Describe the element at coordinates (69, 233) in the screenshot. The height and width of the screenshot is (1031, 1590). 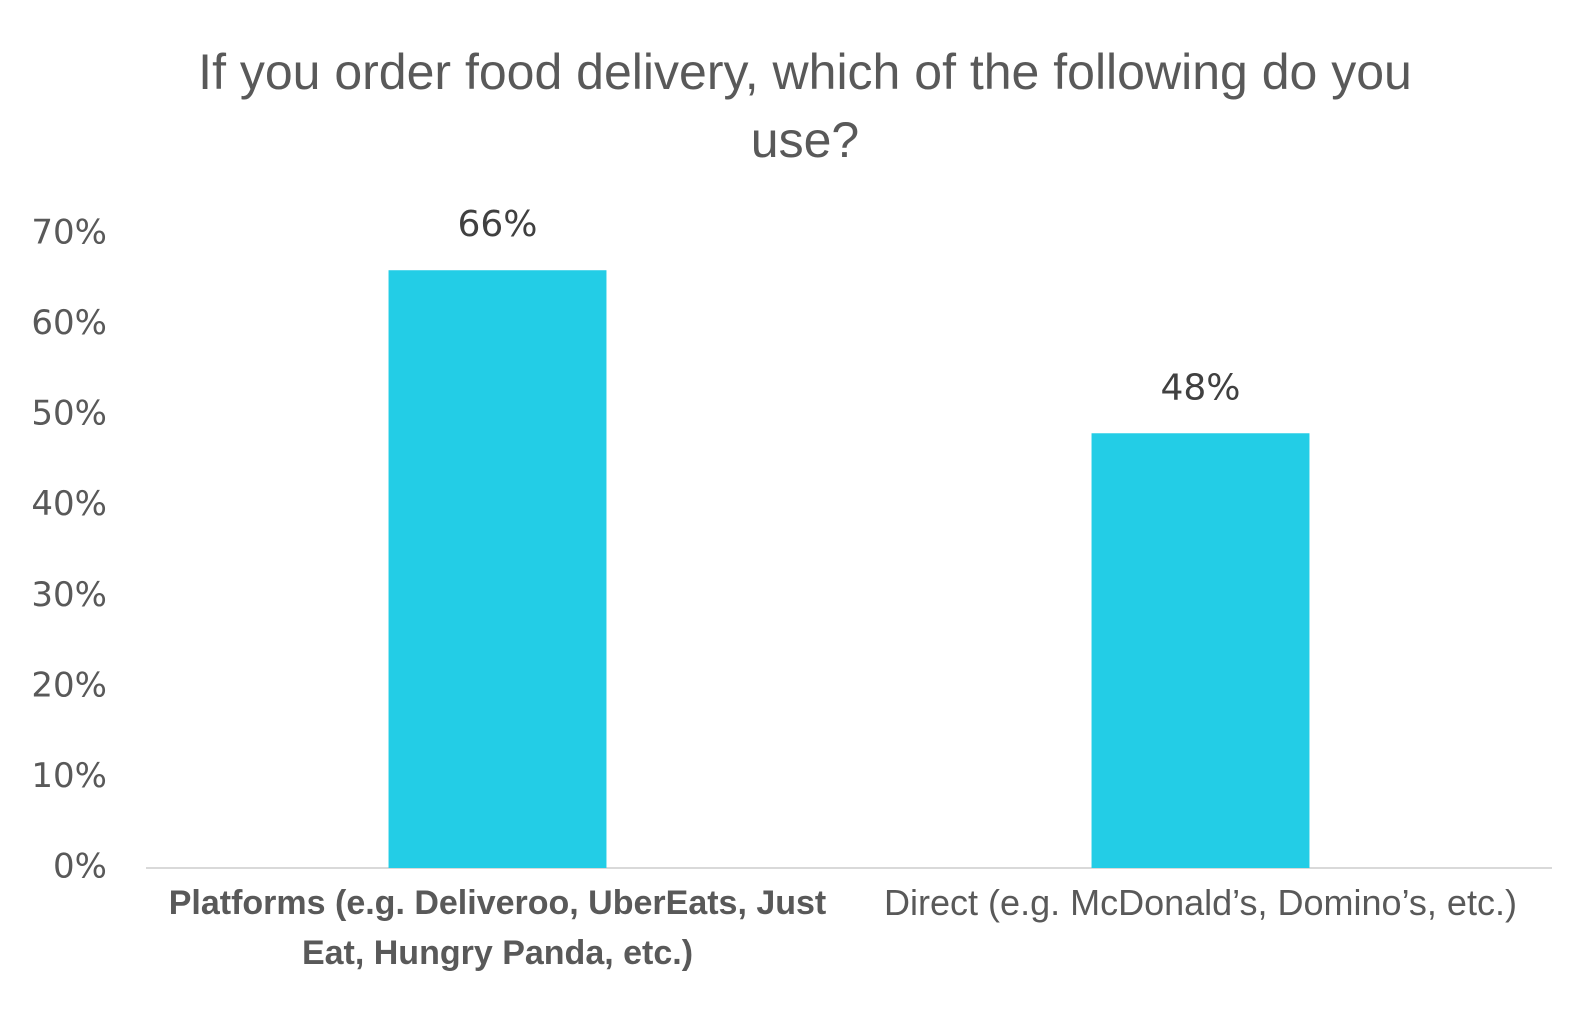
I see `y-tick-label: 70%` at that location.